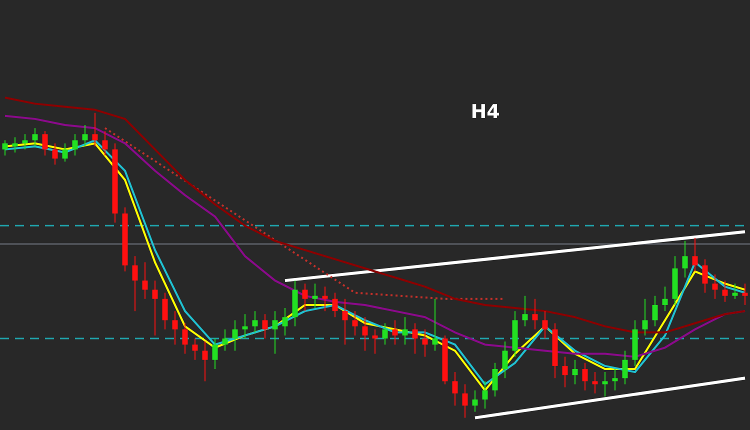  Describe the element at coordinates (485, 111) in the screenshot. I see `annotation: H4` at that location.